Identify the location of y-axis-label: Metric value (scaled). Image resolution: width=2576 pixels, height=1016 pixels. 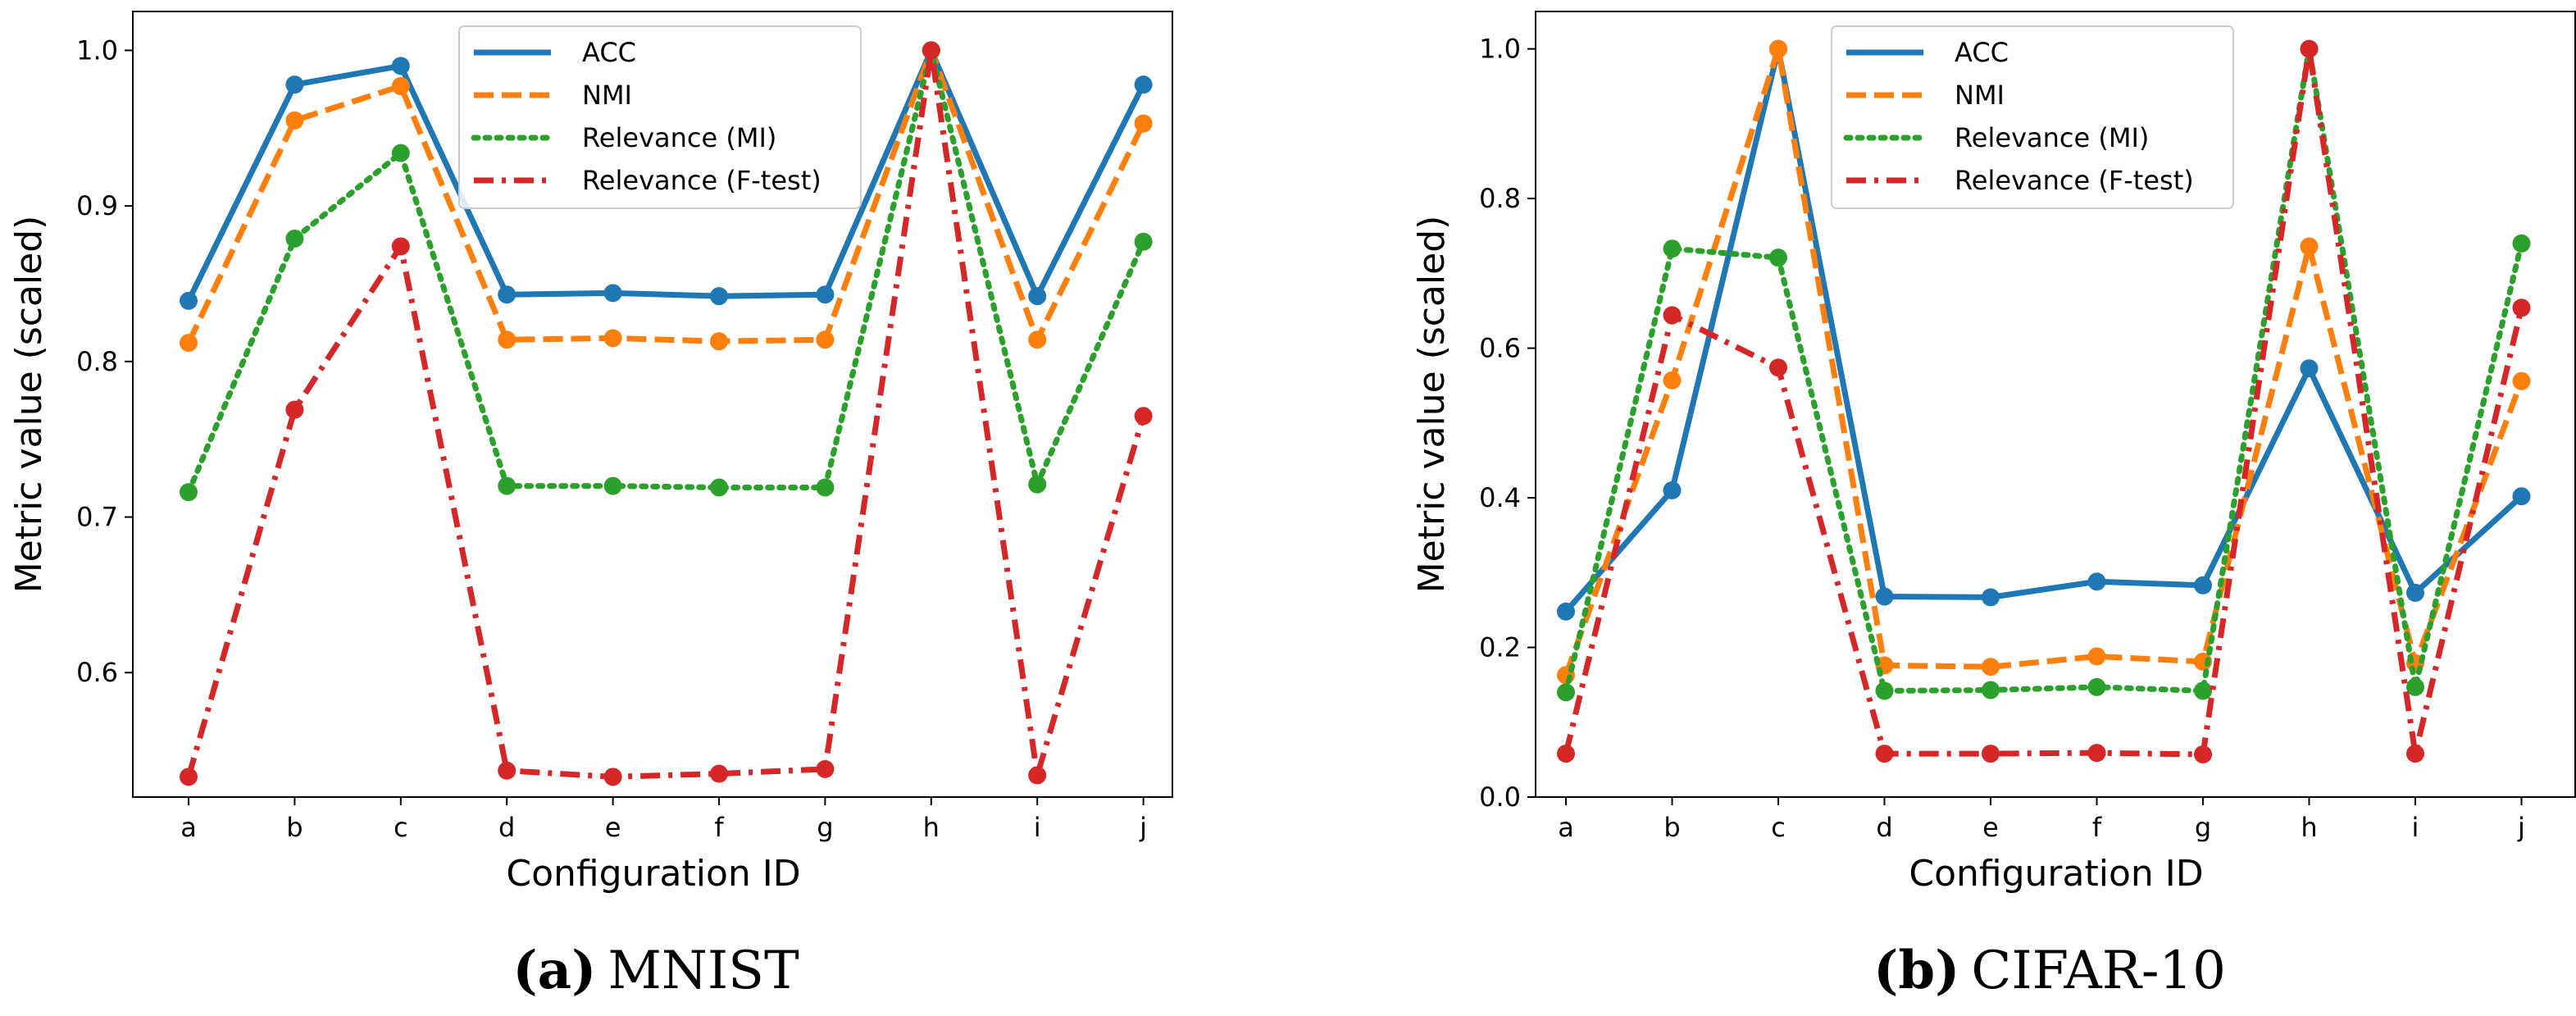
(29, 405).